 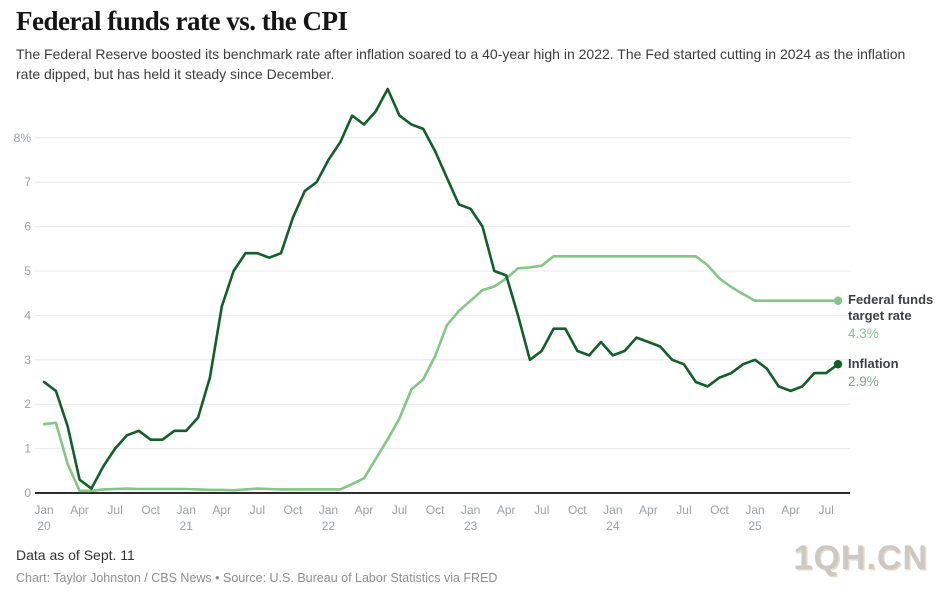 I want to click on x-tick-year-label: 25, so click(x=755, y=526).